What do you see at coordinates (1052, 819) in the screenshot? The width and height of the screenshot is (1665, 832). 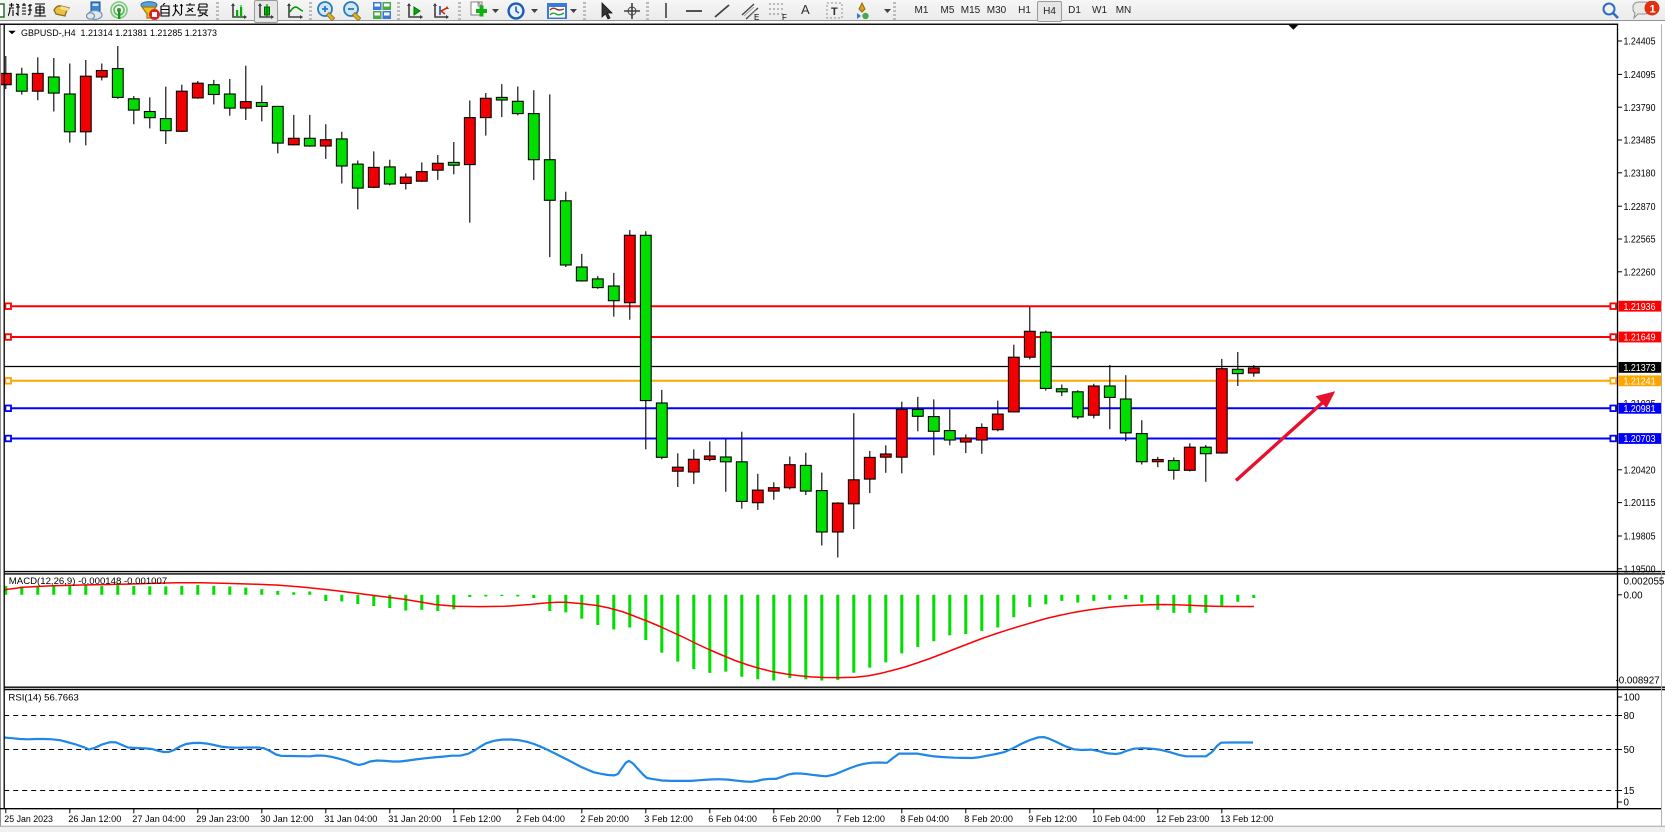 I see `svg-text: 9 Feb 12:00` at bounding box center [1052, 819].